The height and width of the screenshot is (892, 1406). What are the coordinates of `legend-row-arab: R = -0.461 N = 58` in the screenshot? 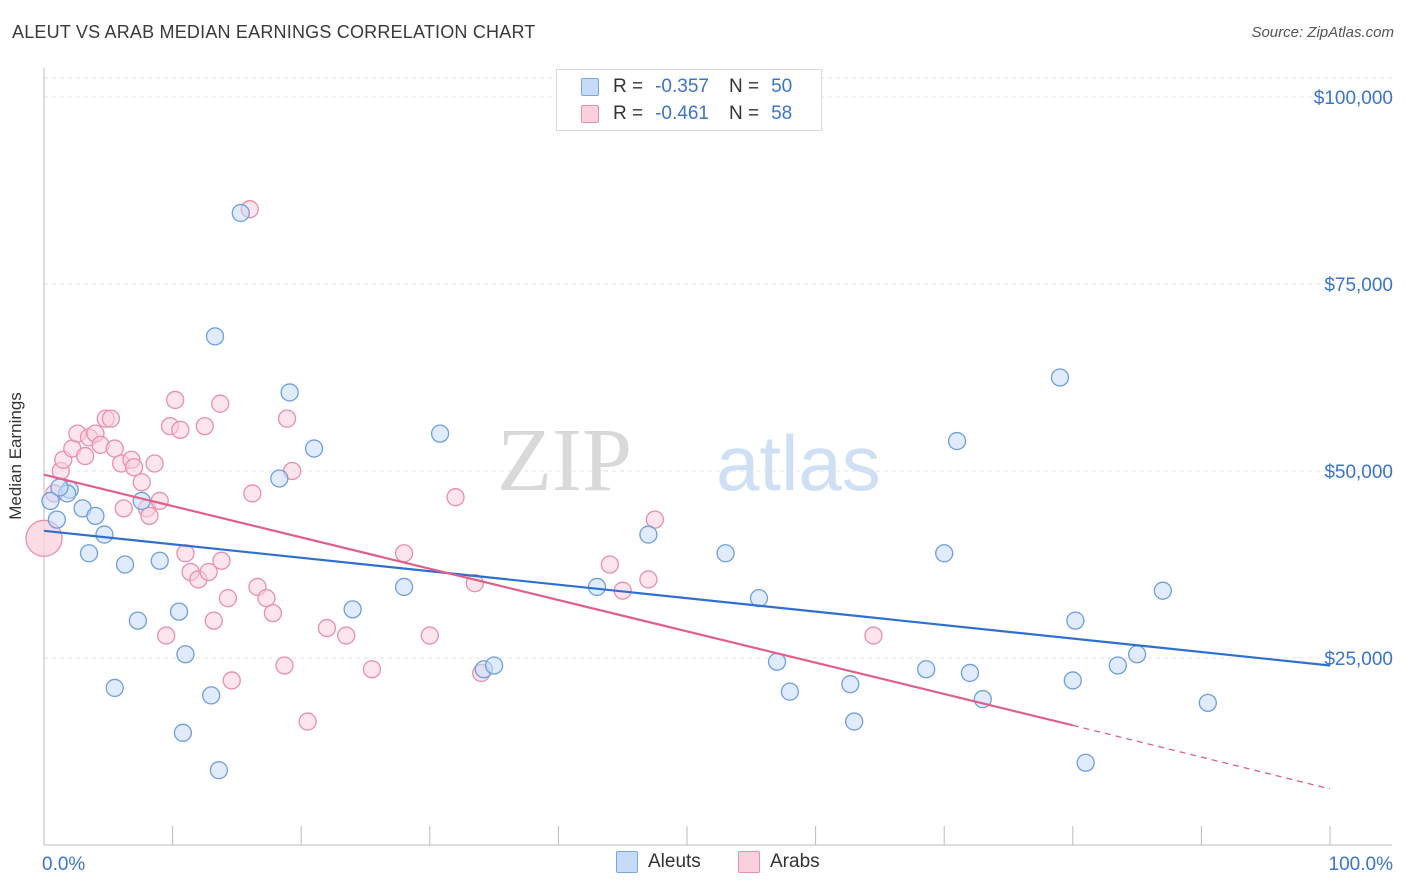 It's located at (686, 114).